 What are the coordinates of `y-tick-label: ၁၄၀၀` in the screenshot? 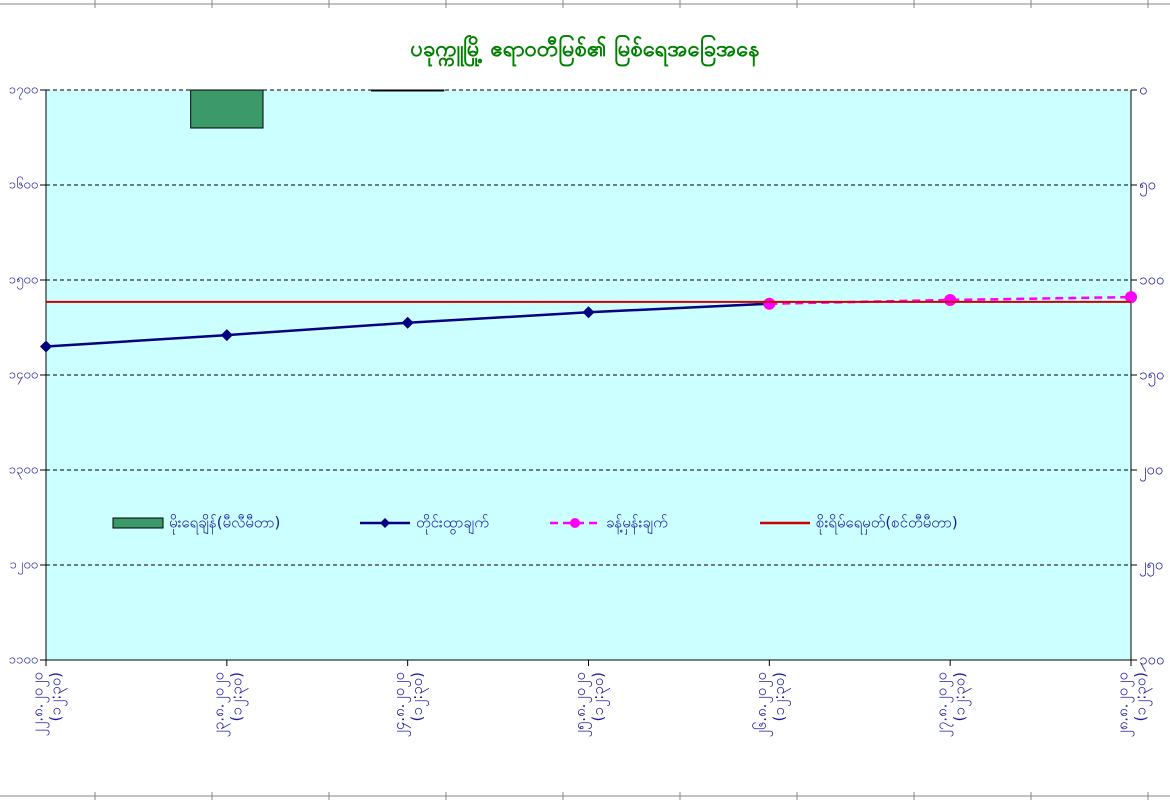 It's located at (23, 376).